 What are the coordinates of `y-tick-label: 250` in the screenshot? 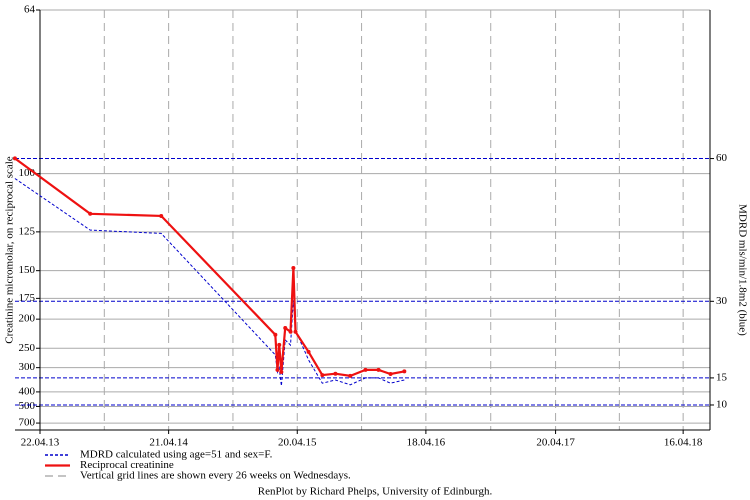 It's located at (27, 348).